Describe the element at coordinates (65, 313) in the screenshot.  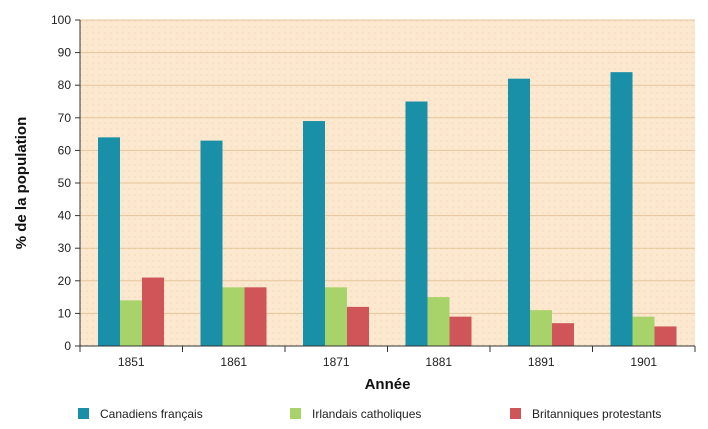
I see `y-tick-label: 10` at that location.